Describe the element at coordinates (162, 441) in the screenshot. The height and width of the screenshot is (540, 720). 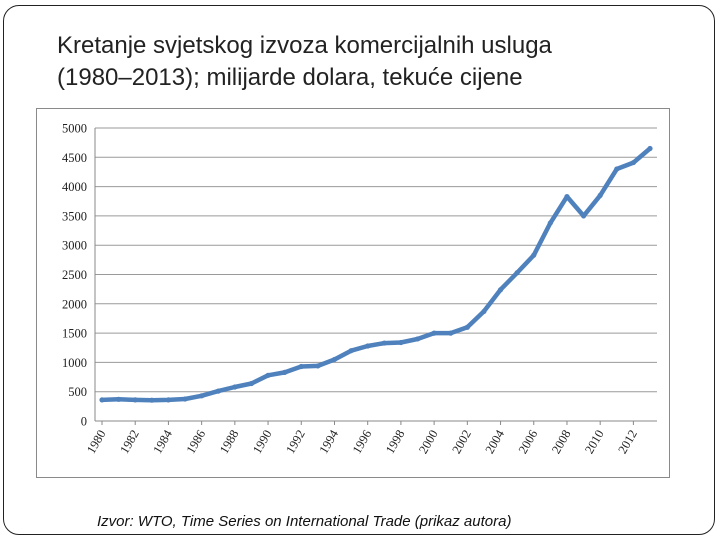
I see `x-tick-label: 1984` at that location.